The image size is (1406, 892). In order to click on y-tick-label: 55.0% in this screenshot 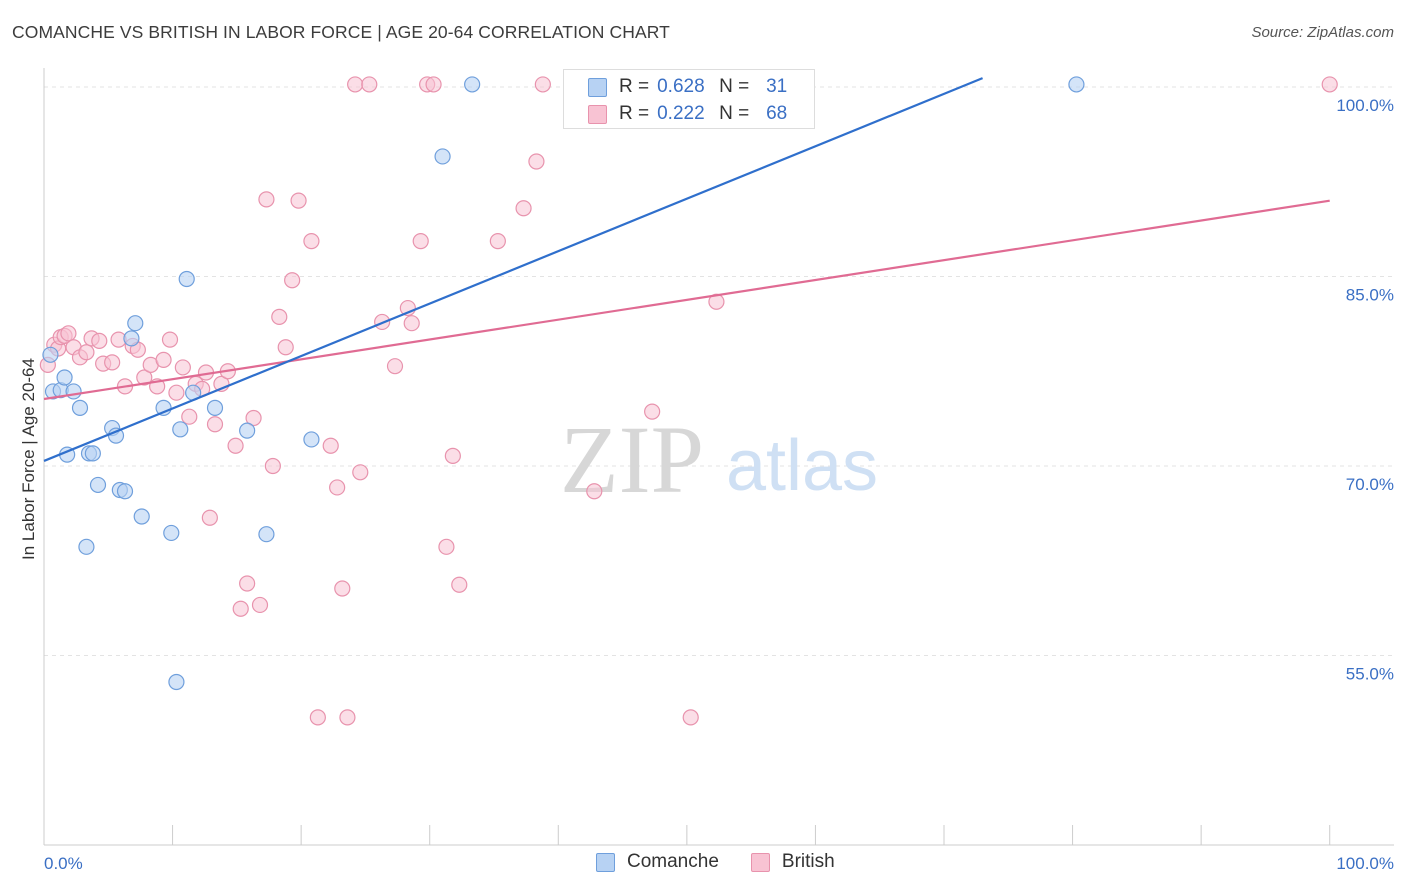, I will do `click(1370, 673)`.